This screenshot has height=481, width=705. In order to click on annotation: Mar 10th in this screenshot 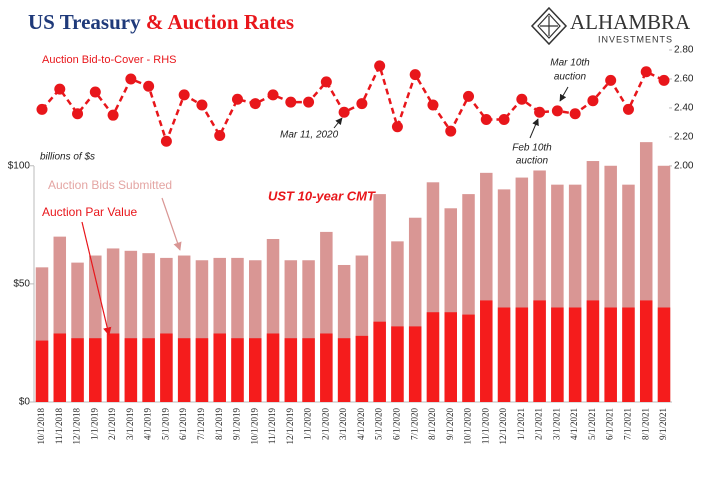, I will do `click(570, 63)`.